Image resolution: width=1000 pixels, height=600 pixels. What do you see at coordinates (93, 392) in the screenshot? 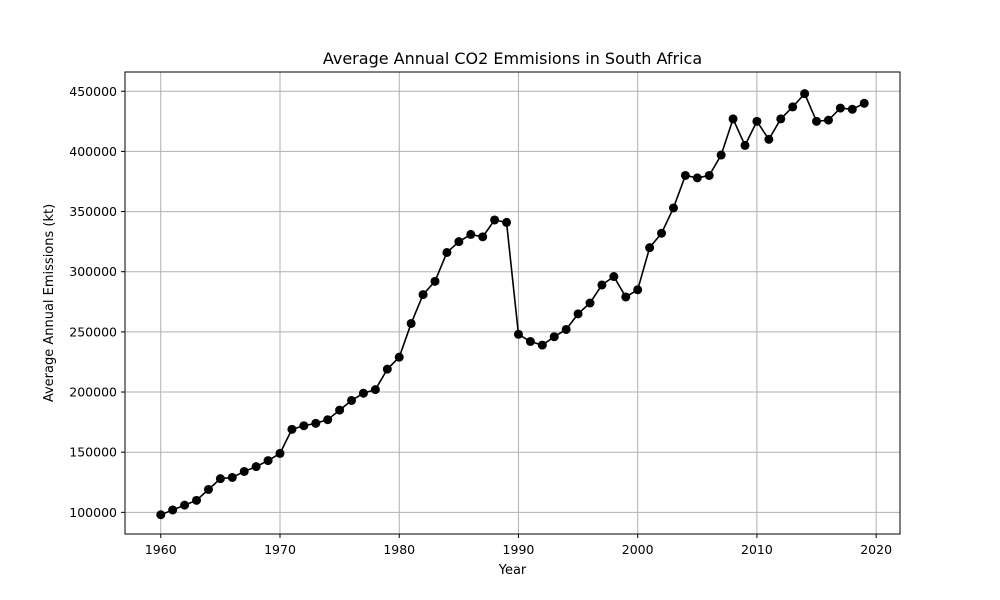
I see `y-tick-label: 200000` at bounding box center [93, 392].